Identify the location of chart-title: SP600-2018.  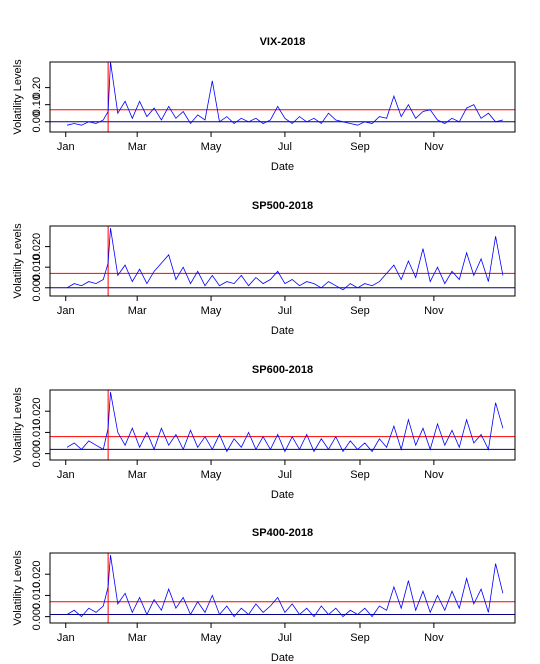
(282, 370).